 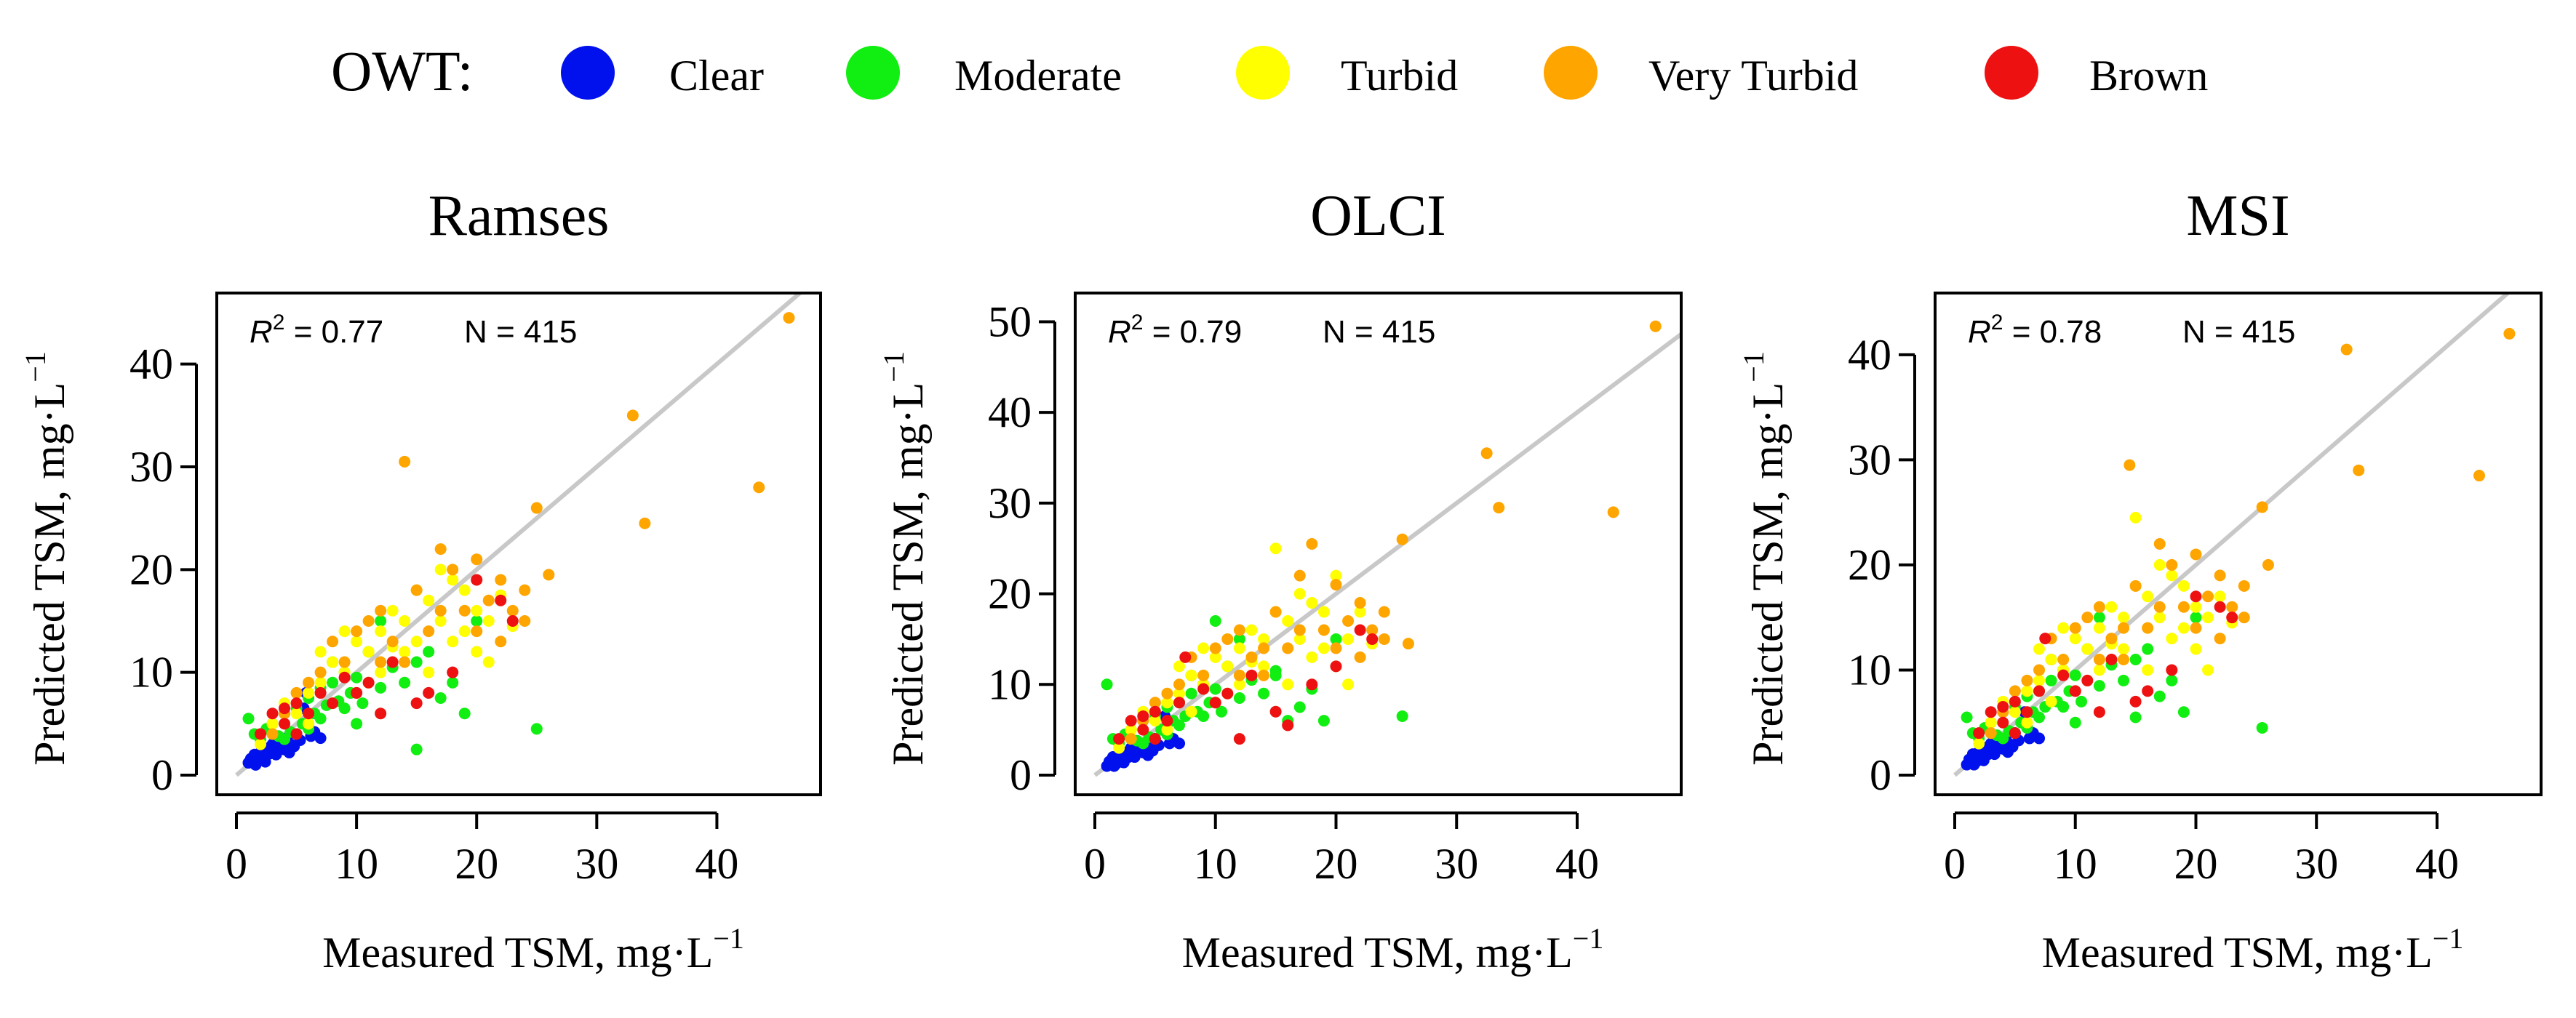 I want to click on x-tick-label: 10, so click(x=2075, y=864).